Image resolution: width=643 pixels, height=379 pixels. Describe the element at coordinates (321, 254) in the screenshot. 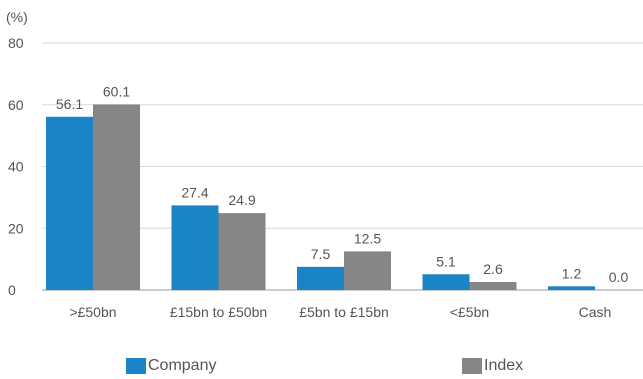

I see `data-label-company-2: 7.5` at that location.